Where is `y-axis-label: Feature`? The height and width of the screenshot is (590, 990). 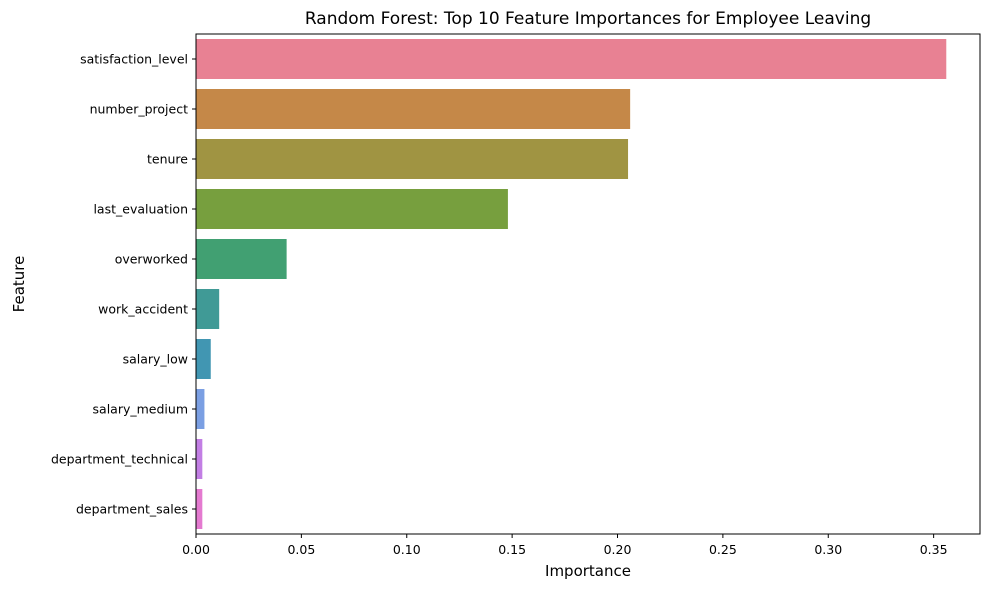
y-axis-label: Feature is located at coordinates (19, 284).